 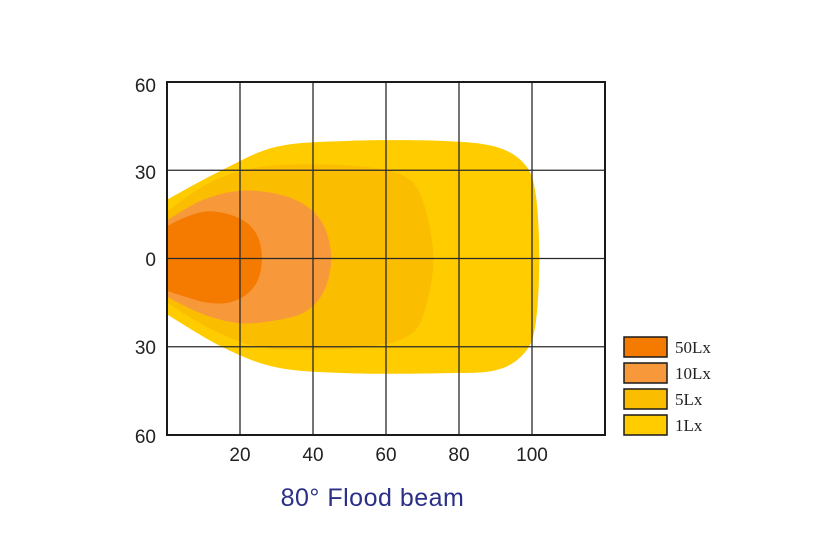 I want to click on legend-label-50lx: 50Lx, so click(x=693, y=347).